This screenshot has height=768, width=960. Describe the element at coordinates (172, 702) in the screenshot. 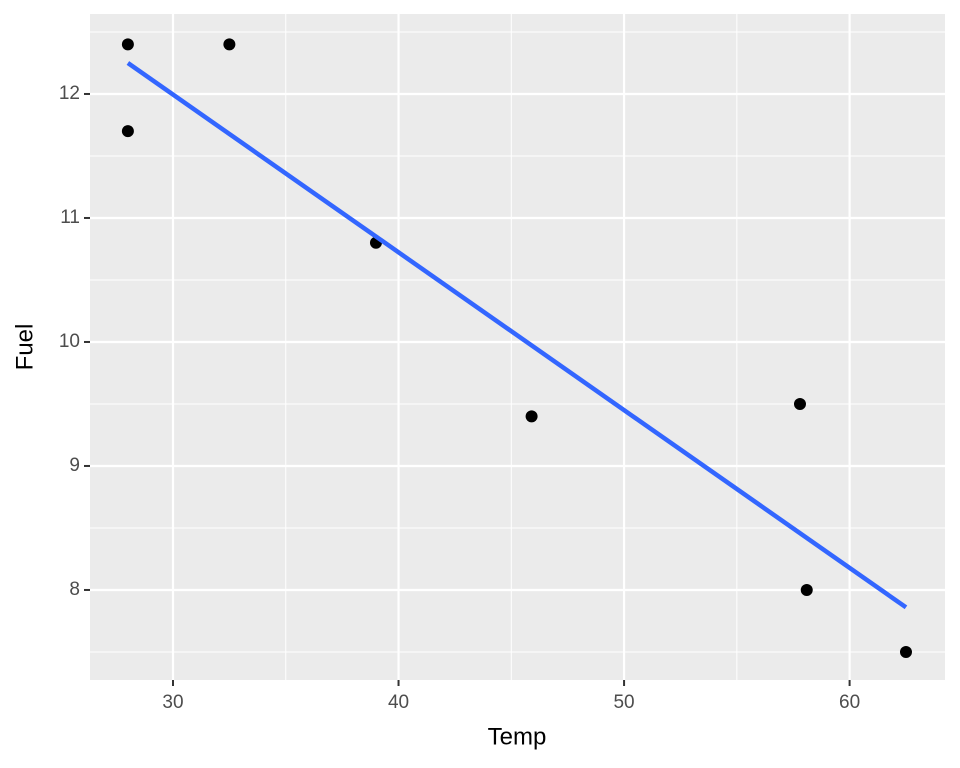

I see `x-tick-label: 30` at that location.